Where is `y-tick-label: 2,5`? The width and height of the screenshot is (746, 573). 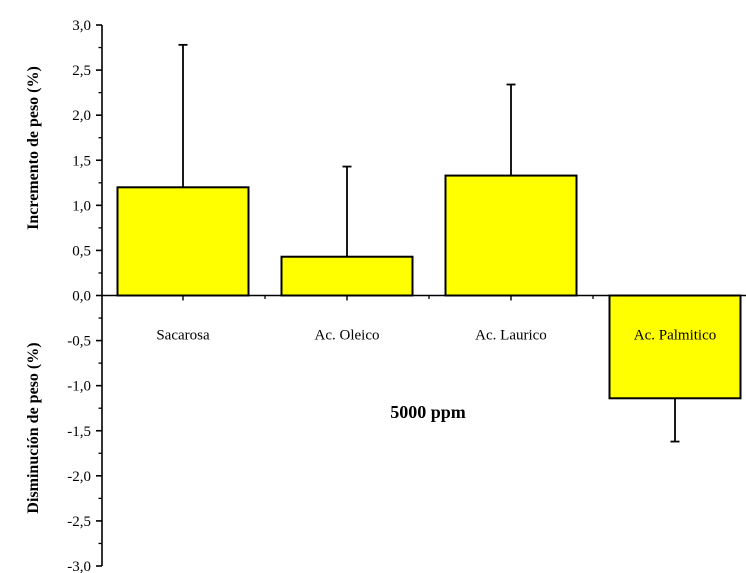 y-tick-label: 2,5 is located at coordinates (81, 71).